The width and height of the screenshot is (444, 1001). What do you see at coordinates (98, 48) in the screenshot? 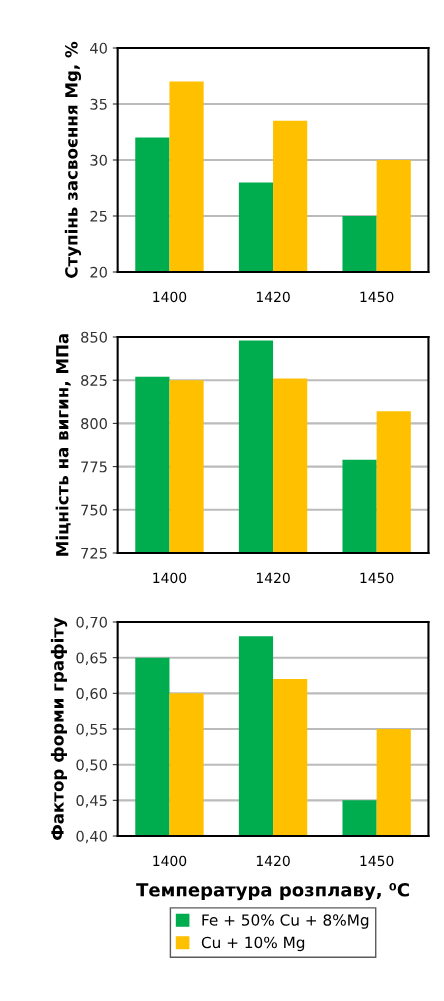
I see `y-tick-label: 40` at bounding box center [98, 48].